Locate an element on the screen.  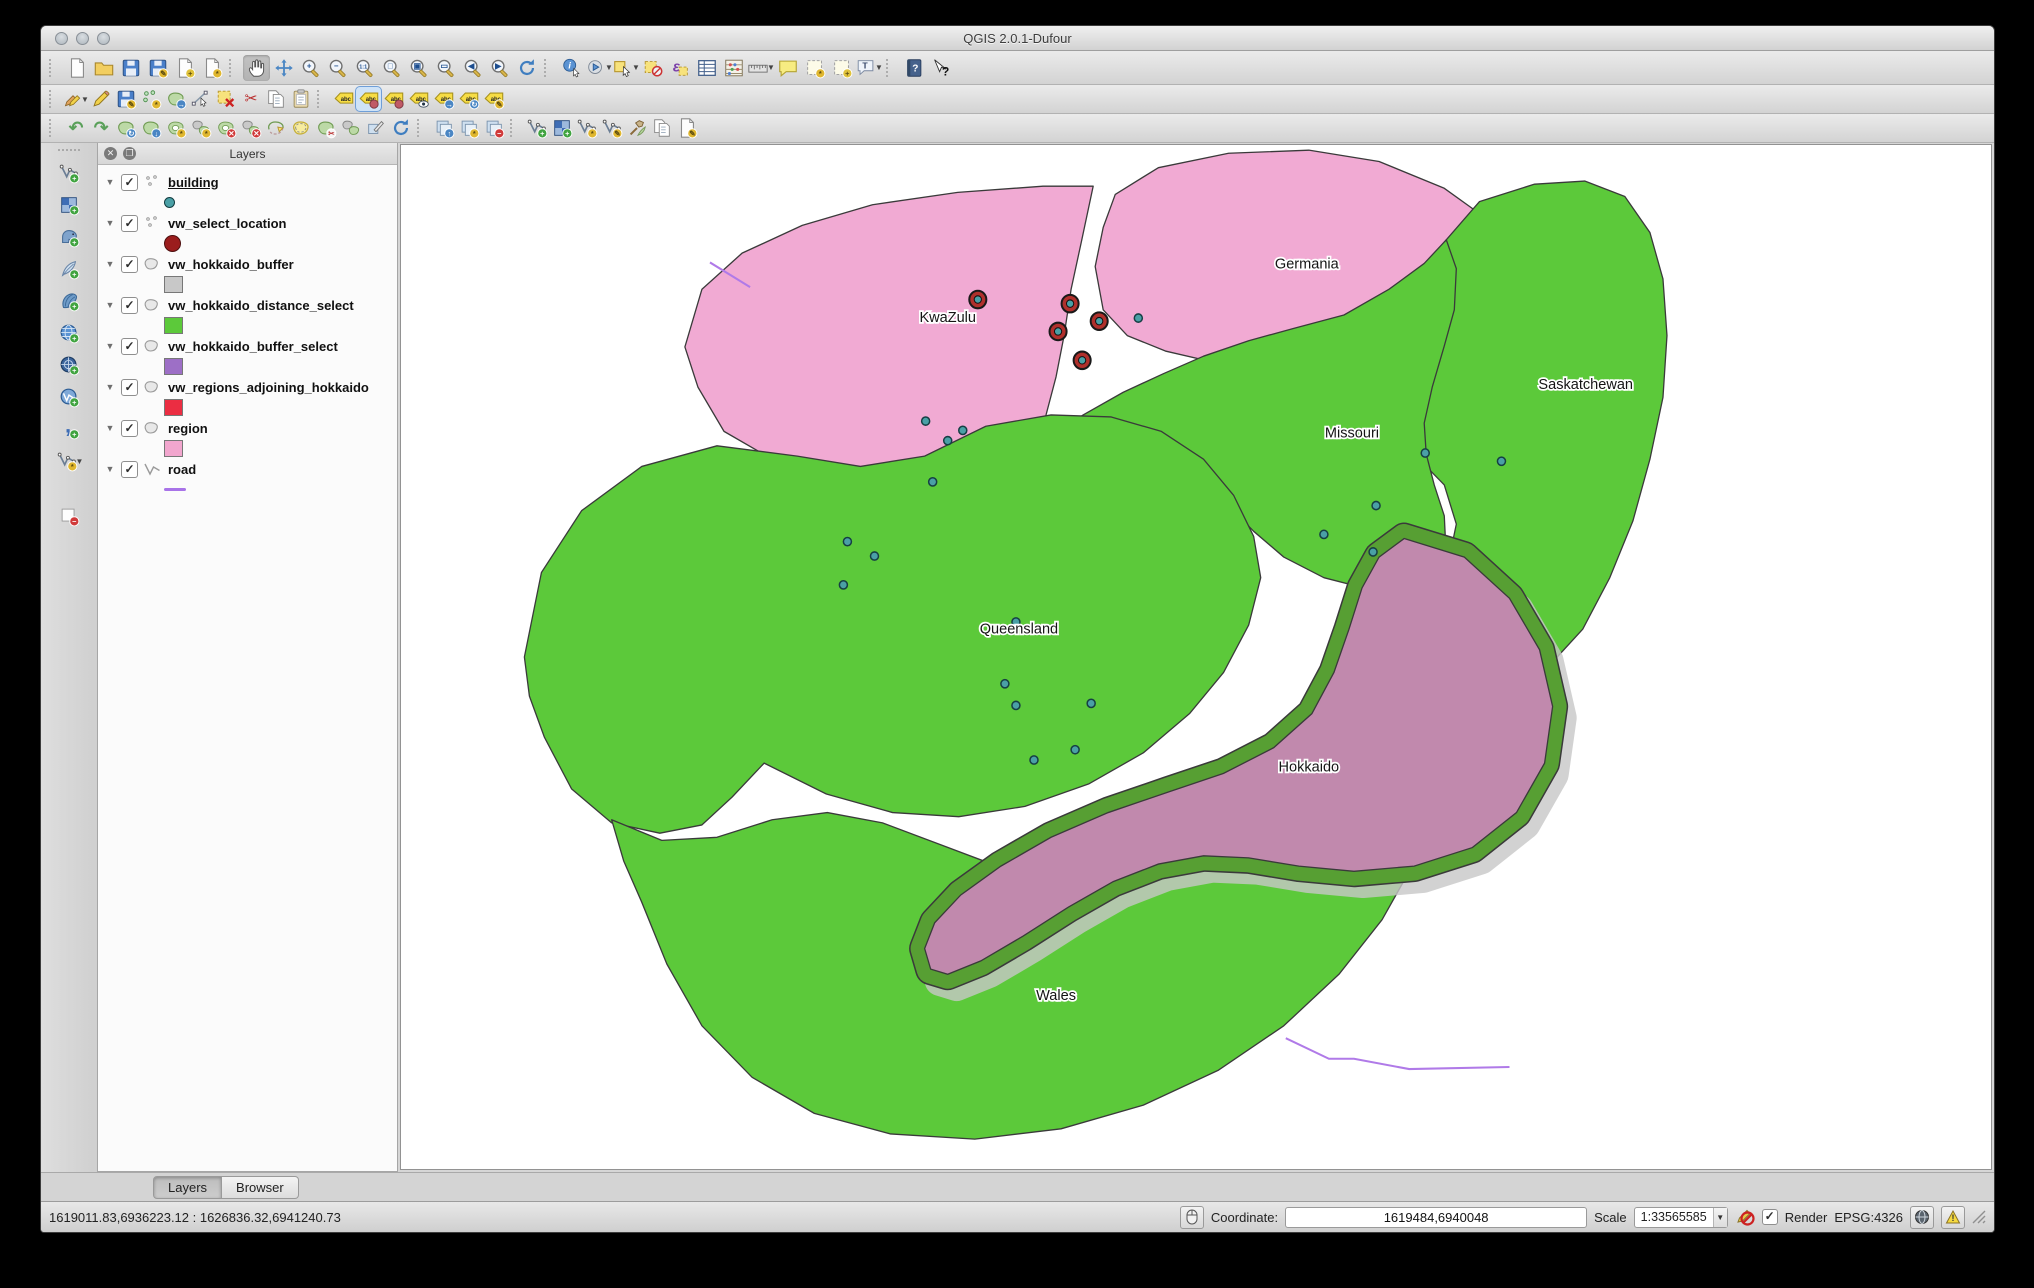
layer-name: vw_select_location is located at coordinates (227, 223).